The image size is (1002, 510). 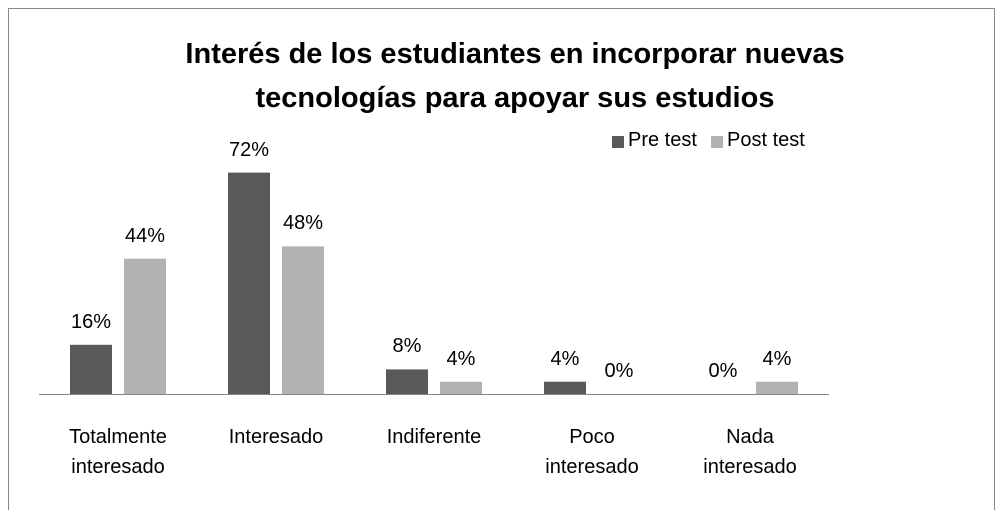 I want to click on x-tick-label: Poco interesado, so click(x=592, y=452).